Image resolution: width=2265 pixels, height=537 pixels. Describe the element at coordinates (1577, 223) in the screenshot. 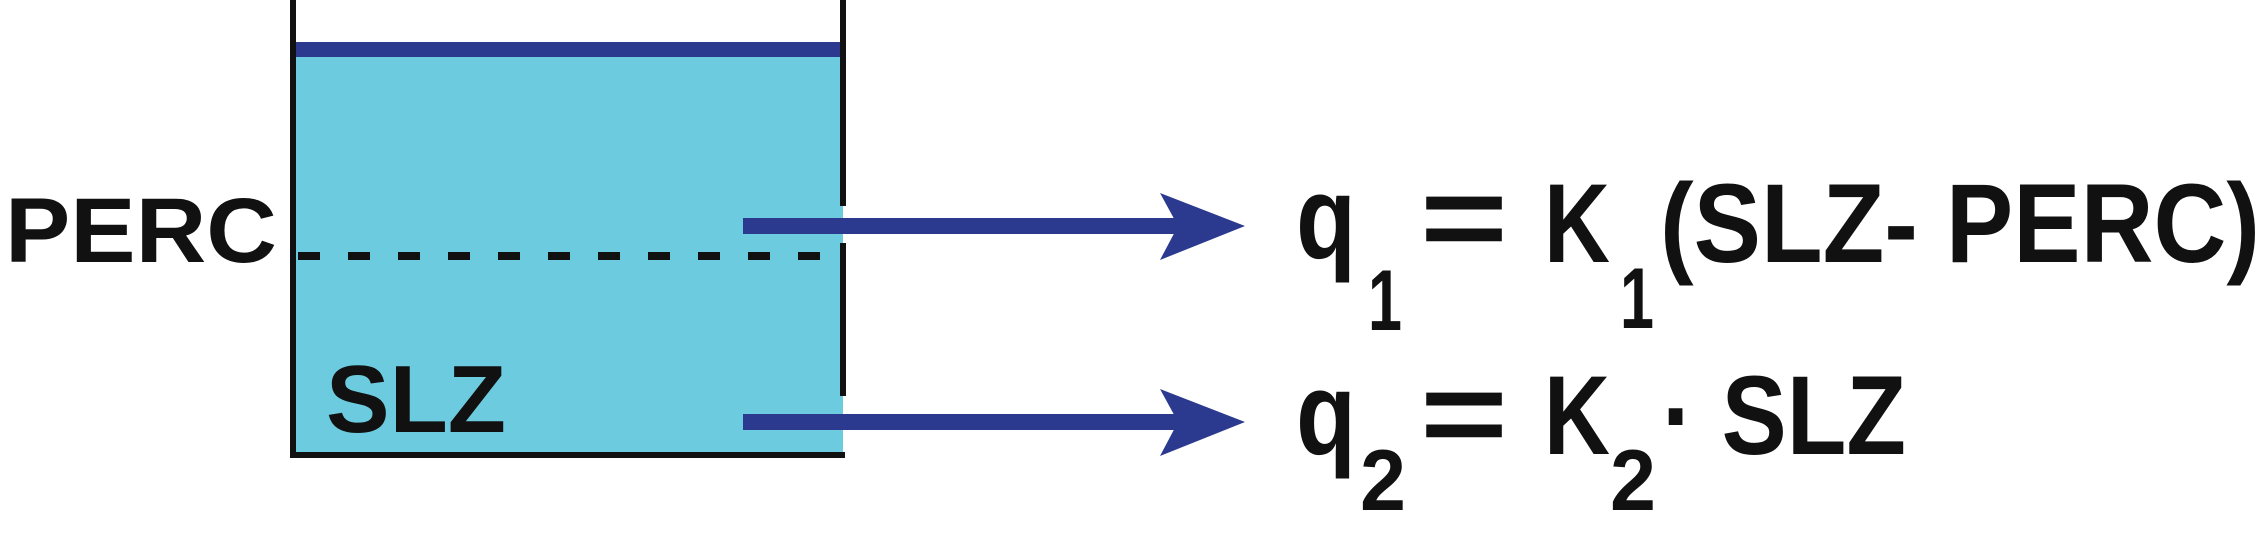

I see `k1-symbol: K` at that location.